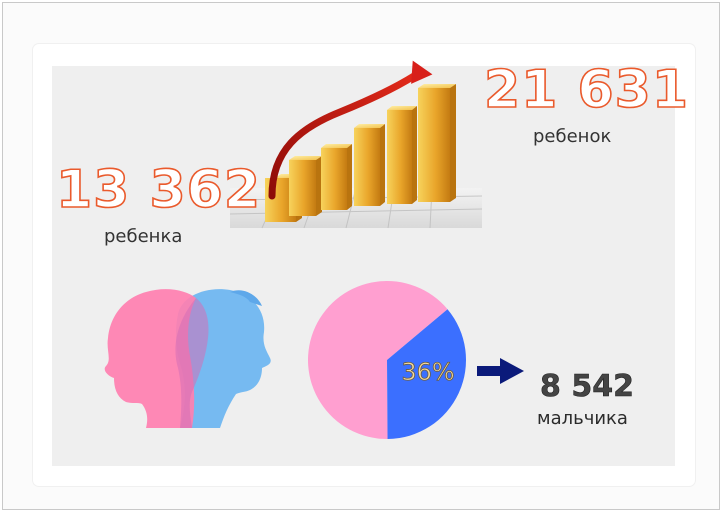 This screenshot has width=724, height=514. I want to click on pie-slice-boys, so click(426, 374).